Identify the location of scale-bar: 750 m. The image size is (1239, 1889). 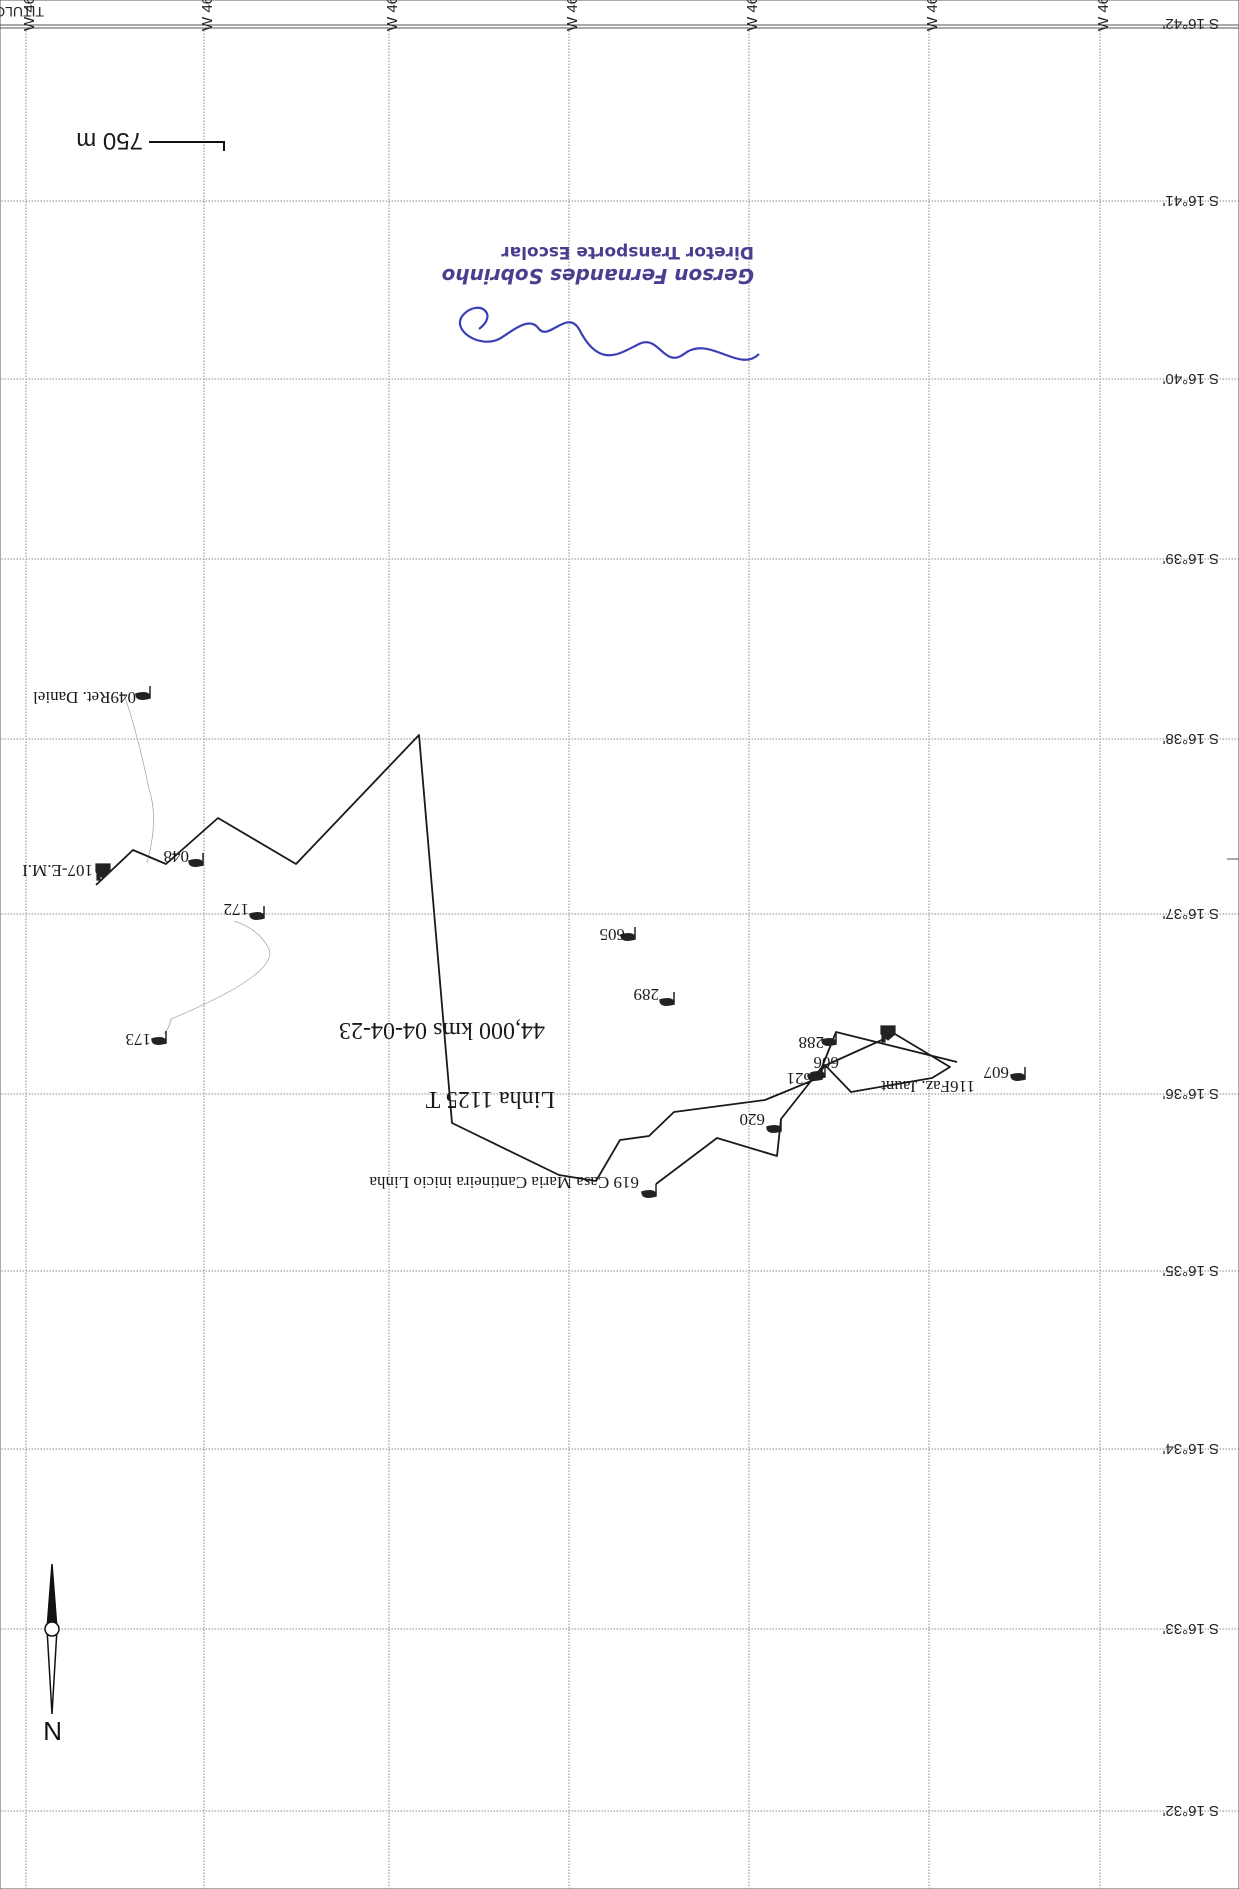
(150, 140).